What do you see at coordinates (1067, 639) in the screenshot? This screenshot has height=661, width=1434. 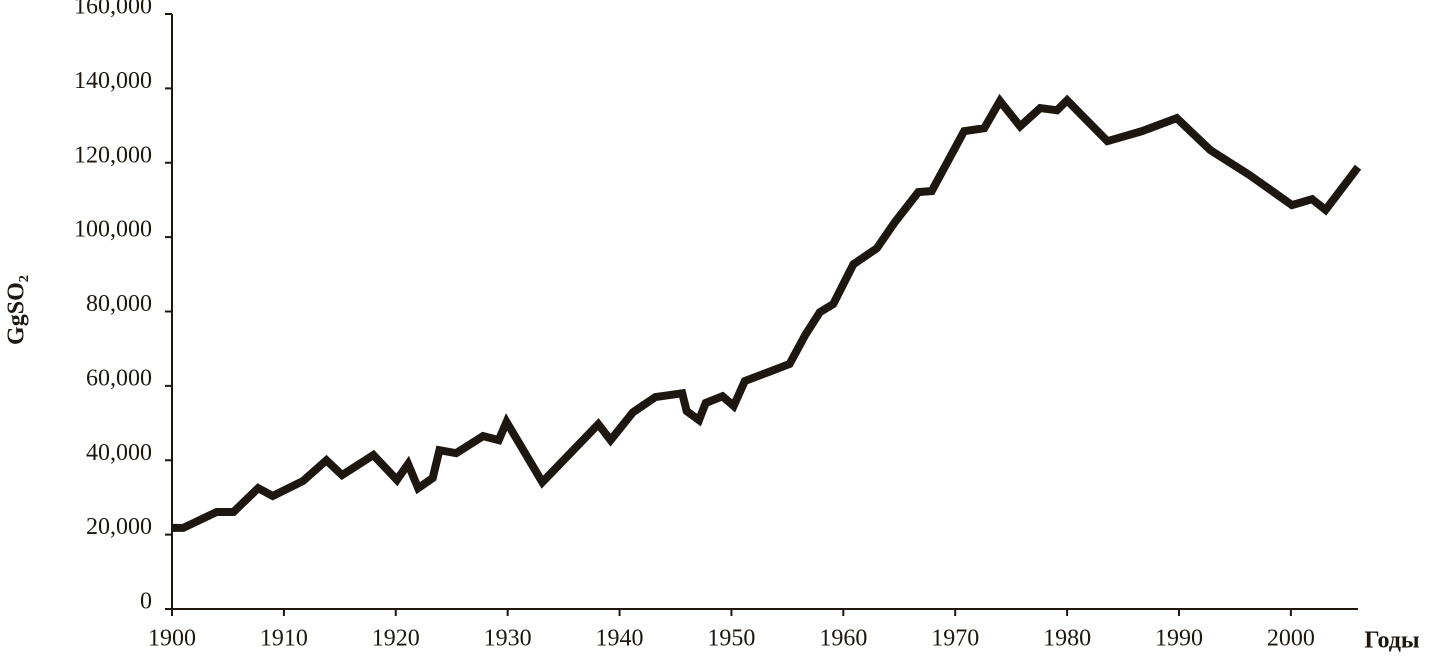 I see `x-tick-label: 1980` at bounding box center [1067, 639].